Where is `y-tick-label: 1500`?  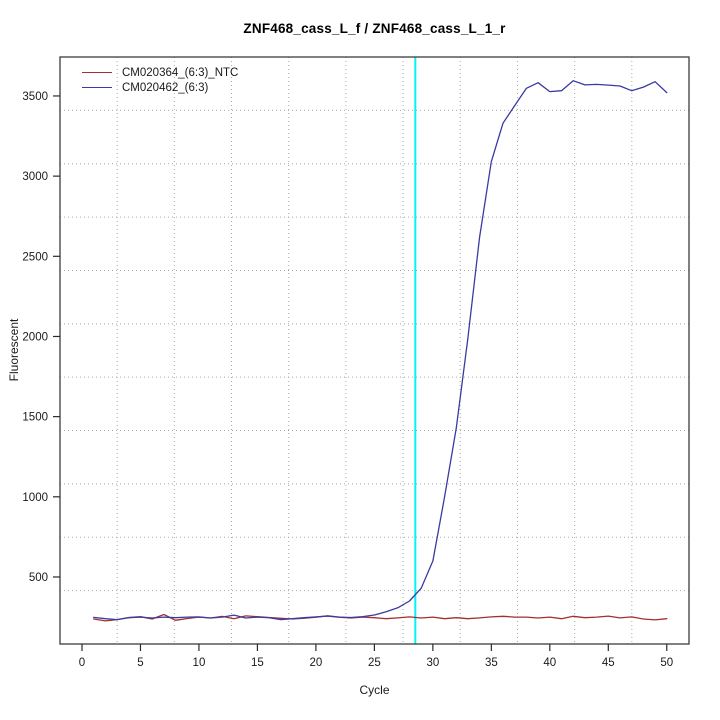 y-tick-label: 1500 is located at coordinates (35, 418).